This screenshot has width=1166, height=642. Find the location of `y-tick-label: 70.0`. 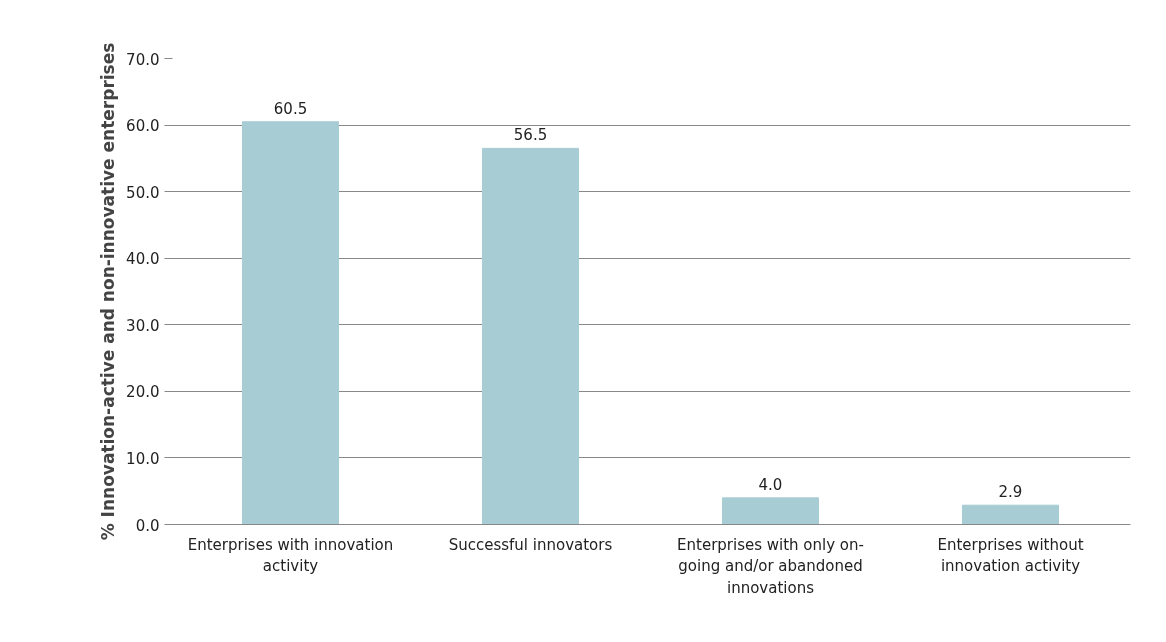

y-tick-label: 70.0 is located at coordinates (143, 59).